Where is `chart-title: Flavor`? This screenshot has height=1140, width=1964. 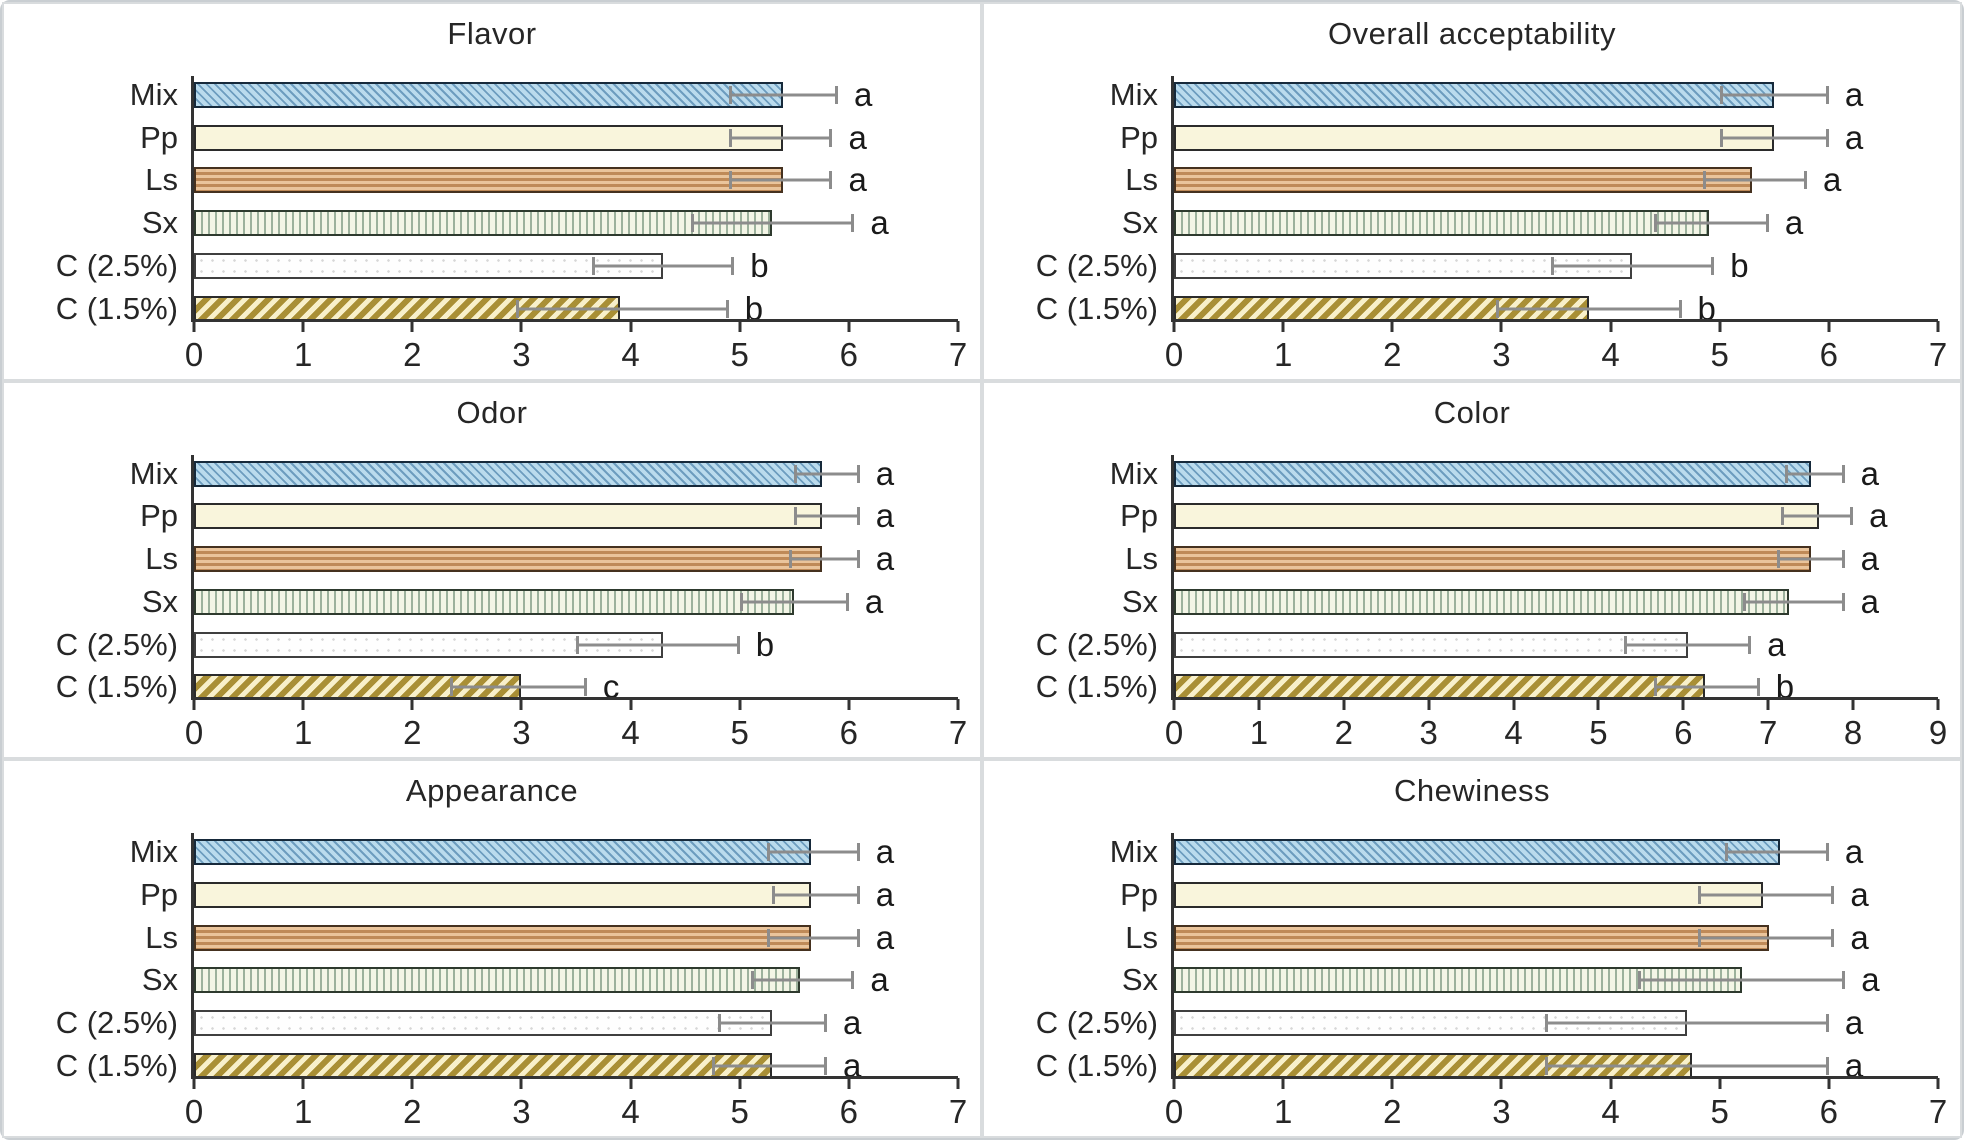
chart-title: Flavor is located at coordinates (492, 33).